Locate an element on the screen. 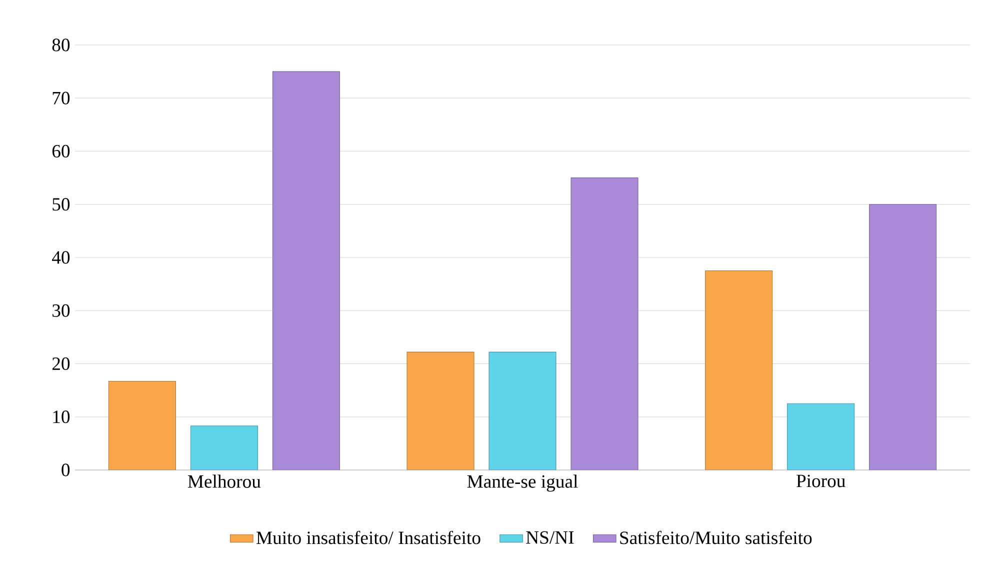  x-tick-label: Melhorou is located at coordinates (224, 481).